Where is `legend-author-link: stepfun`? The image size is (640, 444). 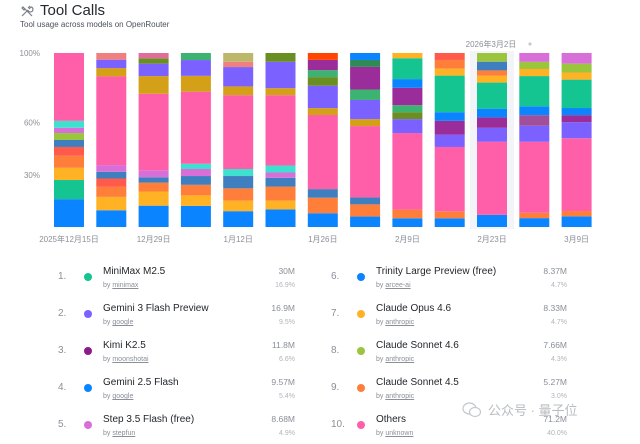
legend-author-link: stepfun is located at coordinates (124, 433).